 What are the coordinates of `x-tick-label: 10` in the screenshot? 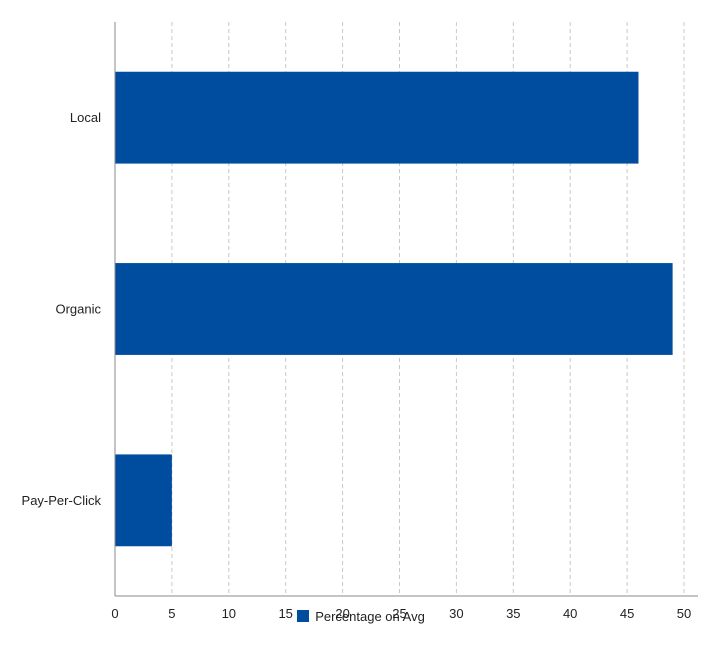 It's located at (229, 613).